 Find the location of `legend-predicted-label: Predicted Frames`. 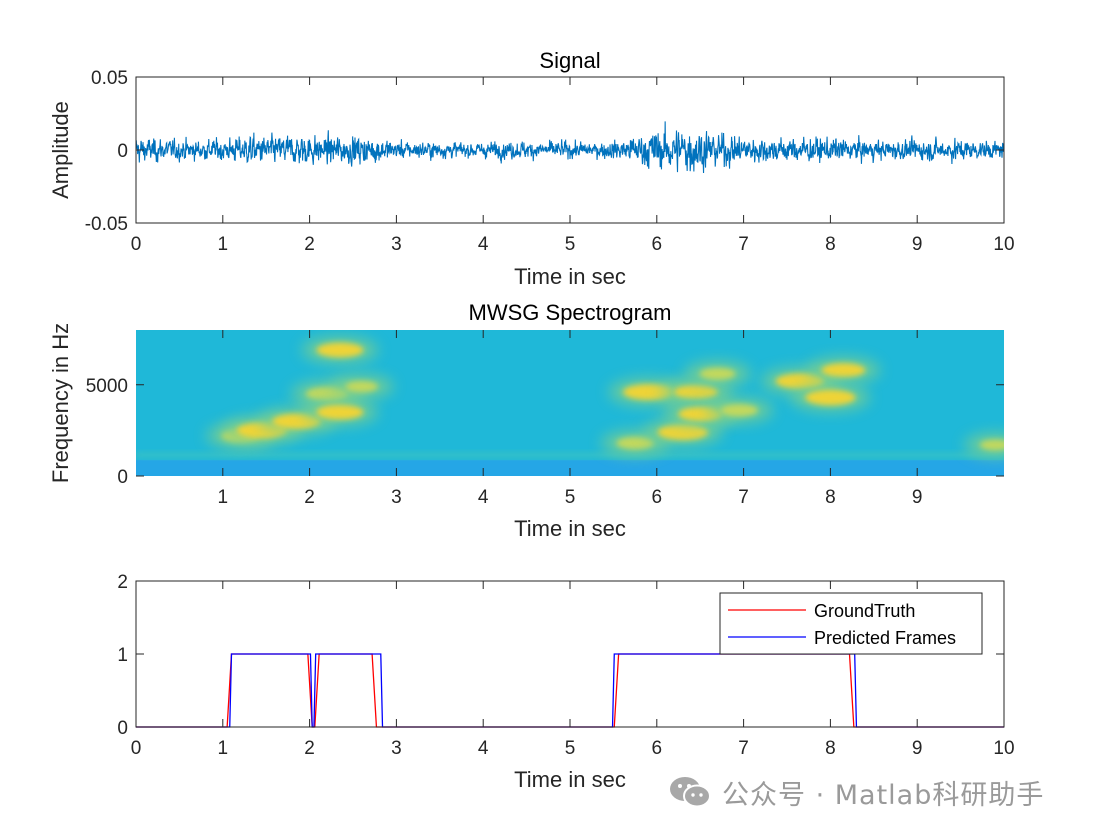

legend-predicted-label: Predicted Frames is located at coordinates (885, 638).